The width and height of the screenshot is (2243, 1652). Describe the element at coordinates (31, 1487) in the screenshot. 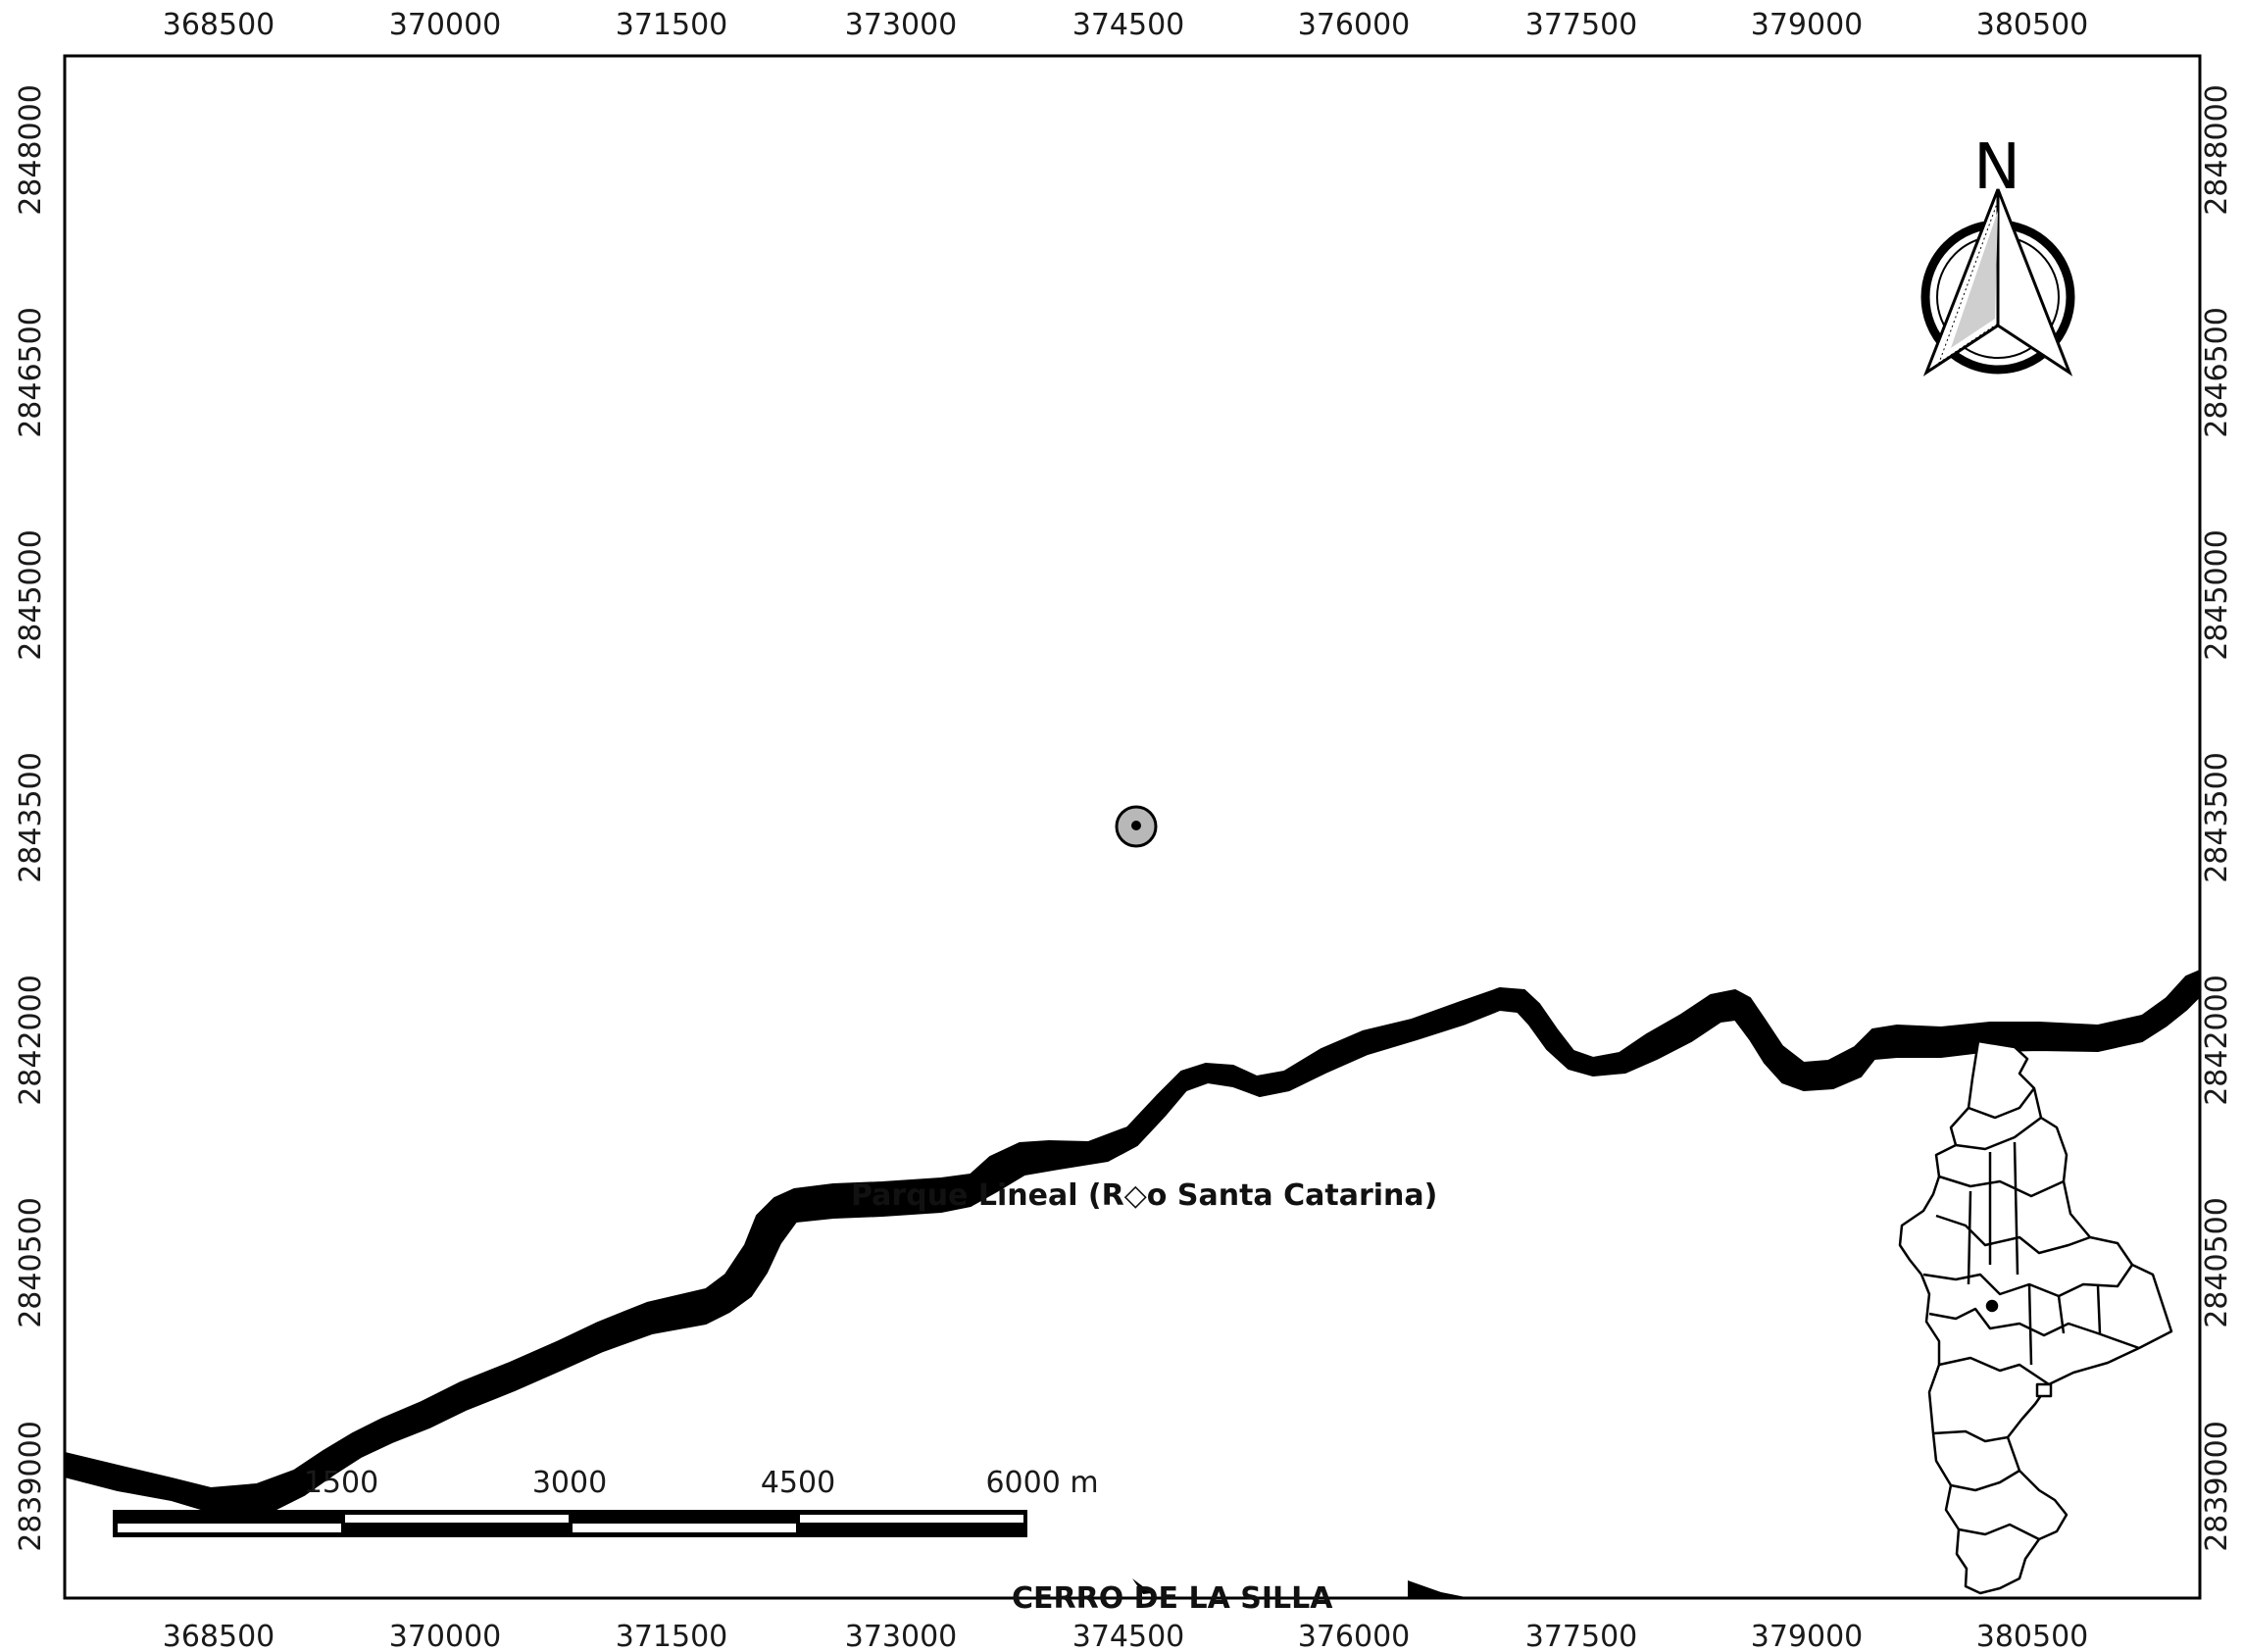

I see `left-tick-label: 2839000` at that location.